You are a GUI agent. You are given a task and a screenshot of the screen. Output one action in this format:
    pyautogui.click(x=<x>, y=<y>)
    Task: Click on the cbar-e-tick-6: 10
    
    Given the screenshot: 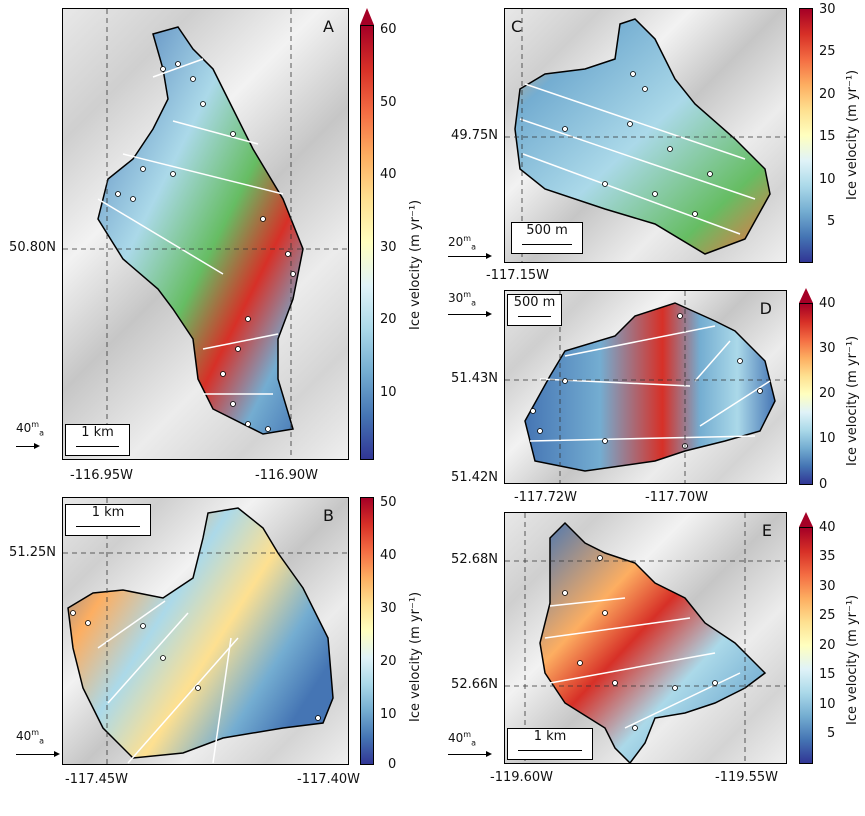 What is the action you would take?
    pyautogui.click(x=827, y=704)
    